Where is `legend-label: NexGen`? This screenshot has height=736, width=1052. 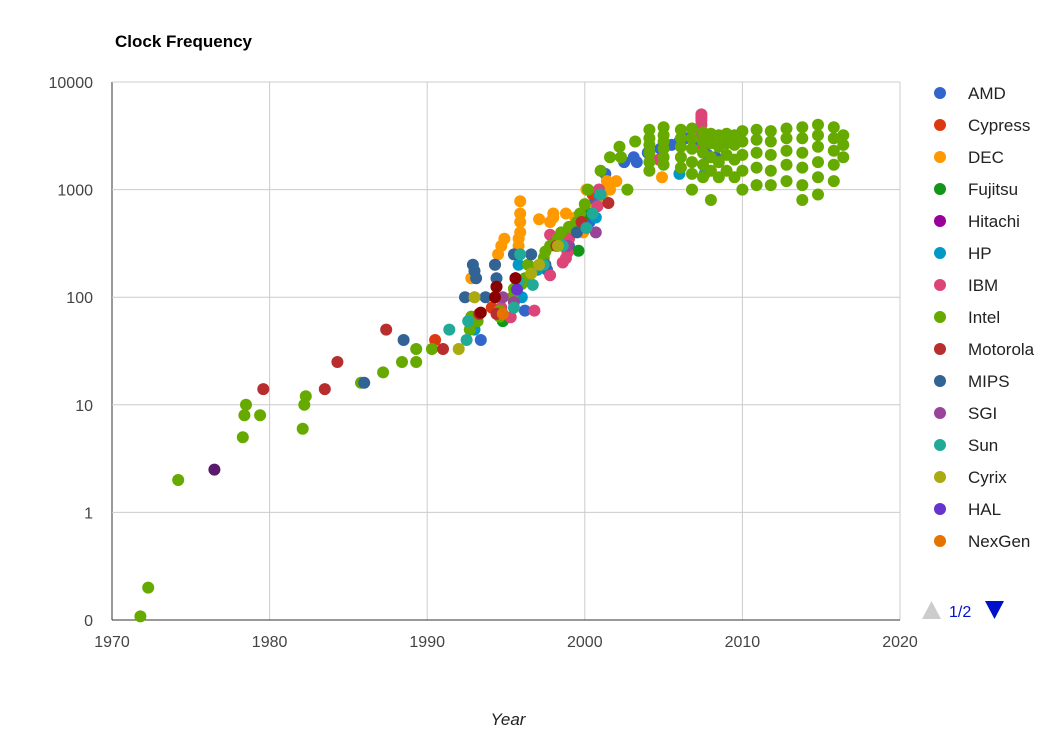
legend-label: NexGen is located at coordinates (999, 541).